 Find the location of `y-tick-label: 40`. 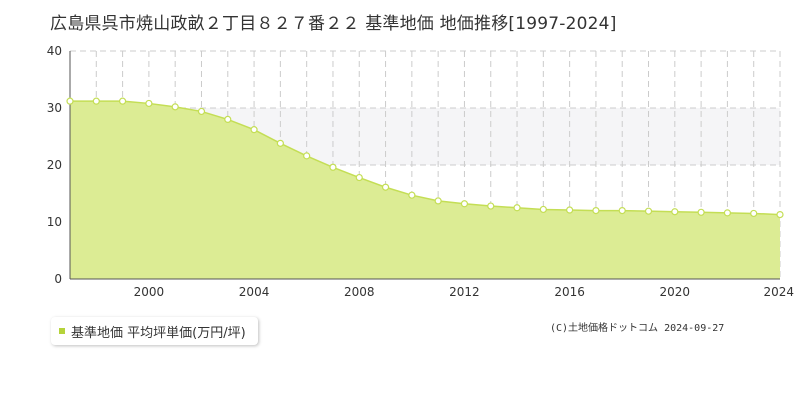

y-tick-label: 40 is located at coordinates (54, 51).